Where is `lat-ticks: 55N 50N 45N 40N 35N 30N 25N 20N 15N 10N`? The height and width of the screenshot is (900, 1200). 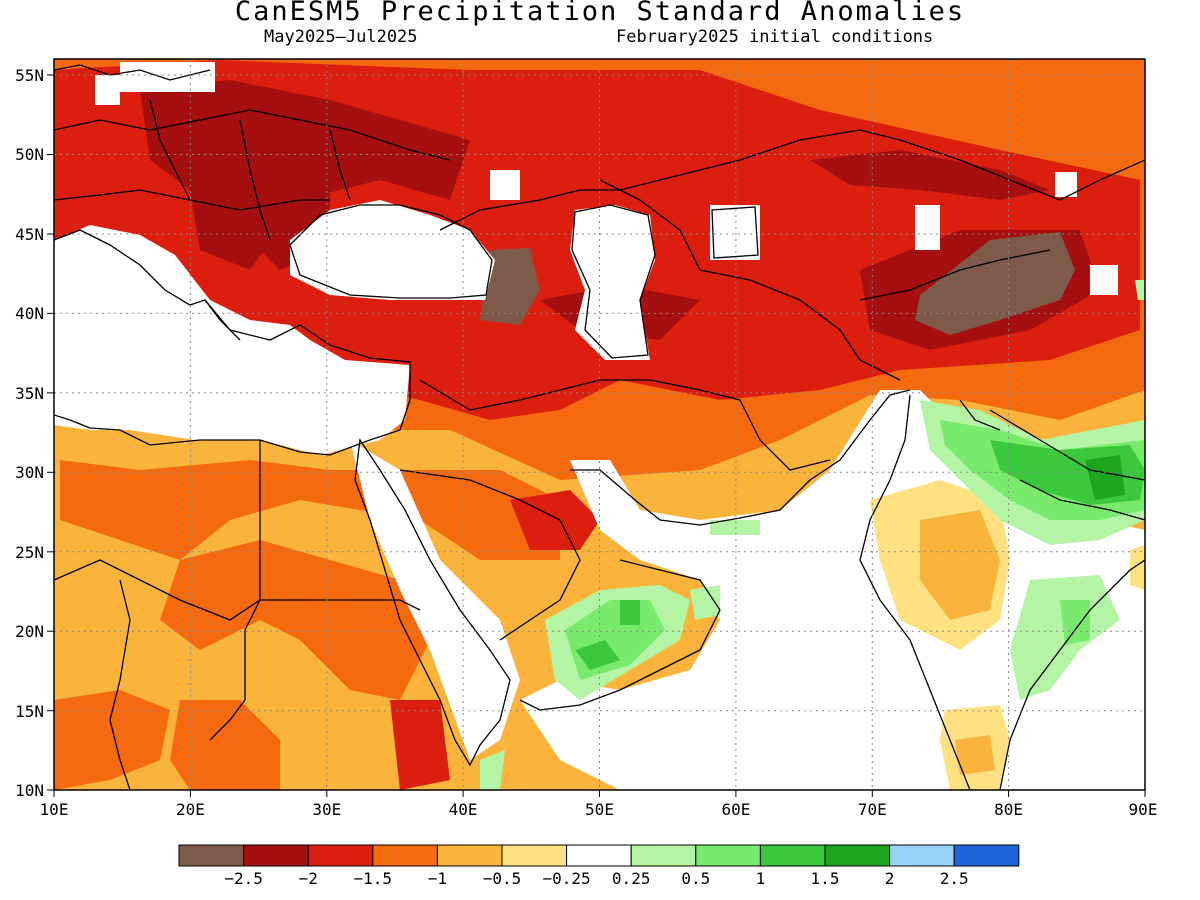 lat-ticks: 55N 50N 45N 40N 35N 30N 25N 20N 15N 10N is located at coordinates (34, 433).